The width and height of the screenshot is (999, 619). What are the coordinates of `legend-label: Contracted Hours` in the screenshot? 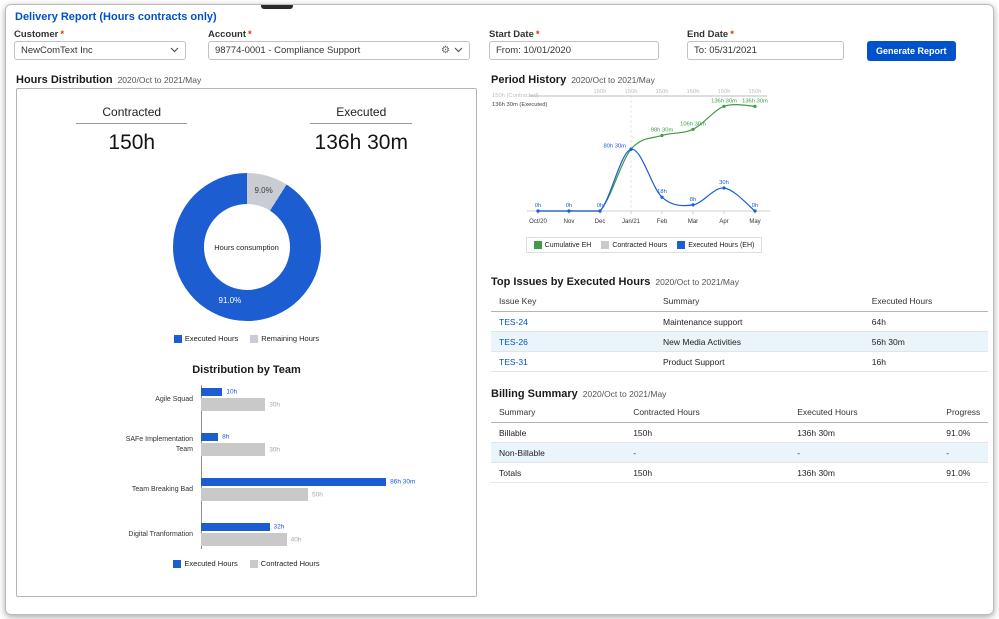 It's located at (640, 245).